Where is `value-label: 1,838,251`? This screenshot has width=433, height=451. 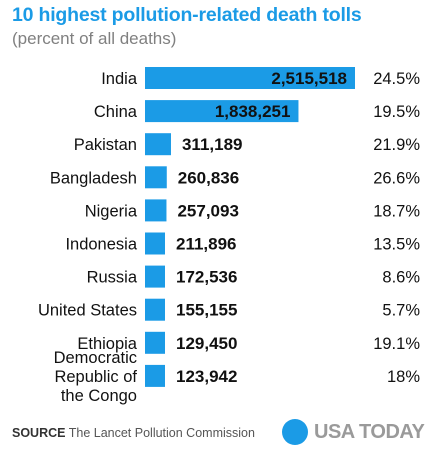
value-label: 1,838,251 is located at coordinates (253, 111).